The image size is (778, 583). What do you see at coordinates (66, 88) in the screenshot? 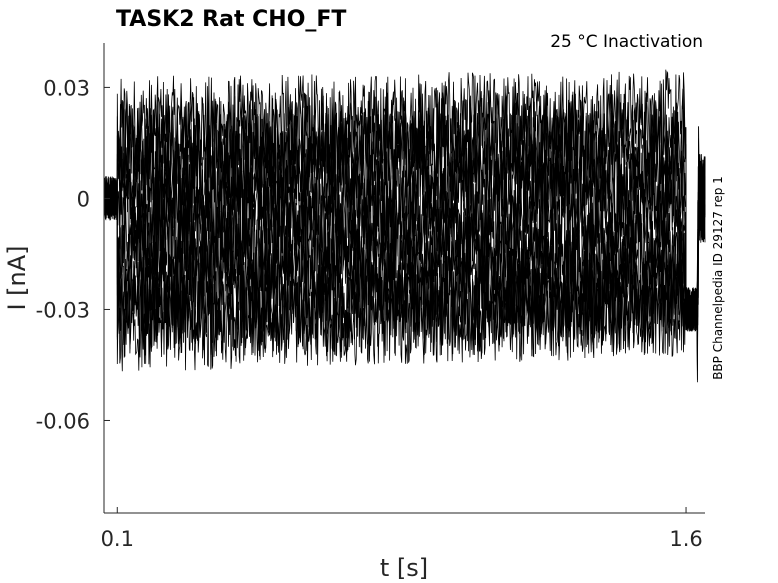
I see `y-tick-label: 0.03` at bounding box center [66, 88].